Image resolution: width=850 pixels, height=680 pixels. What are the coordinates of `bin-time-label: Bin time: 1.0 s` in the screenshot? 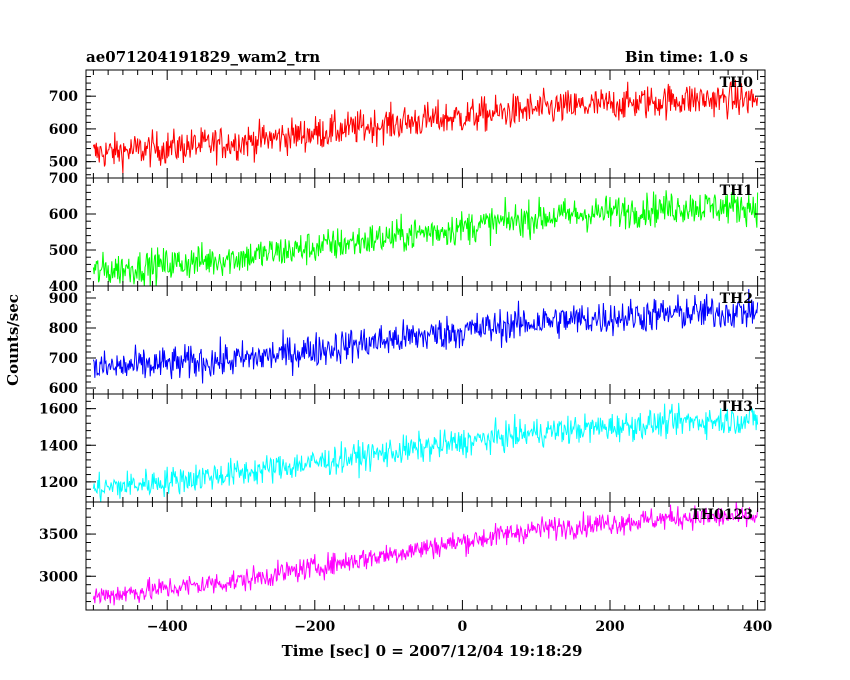 It's located at (686, 57).